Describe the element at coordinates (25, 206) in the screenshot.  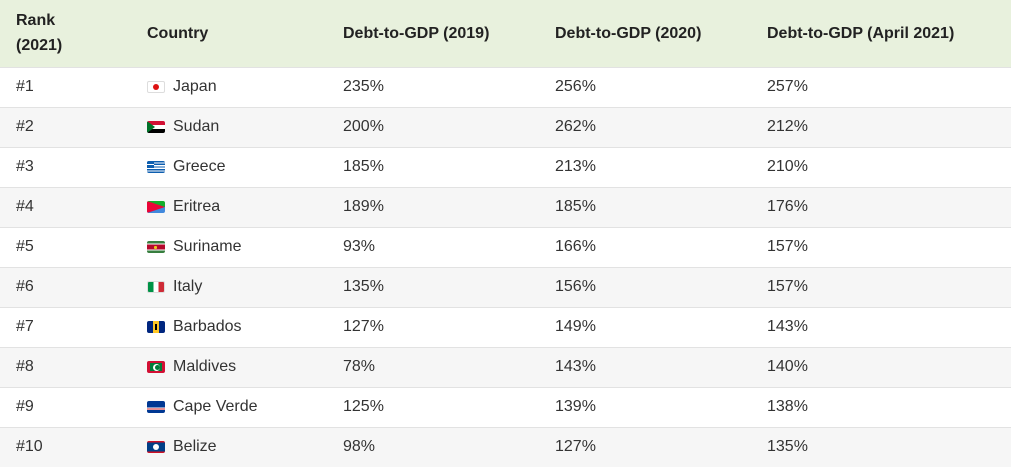
I see `rank-cell: #4` at that location.